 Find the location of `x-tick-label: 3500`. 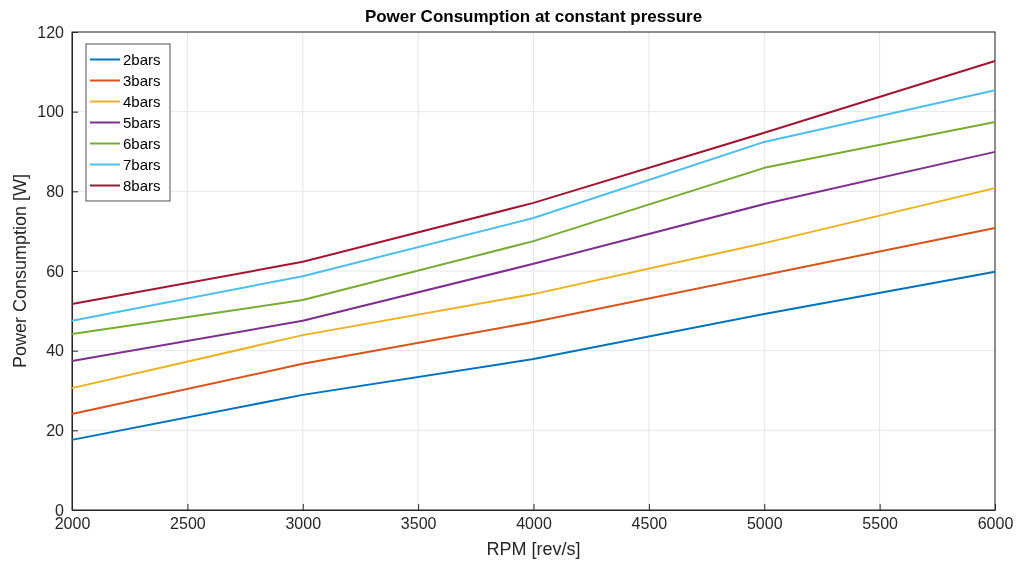

x-tick-label: 3500 is located at coordinates (418, 524).